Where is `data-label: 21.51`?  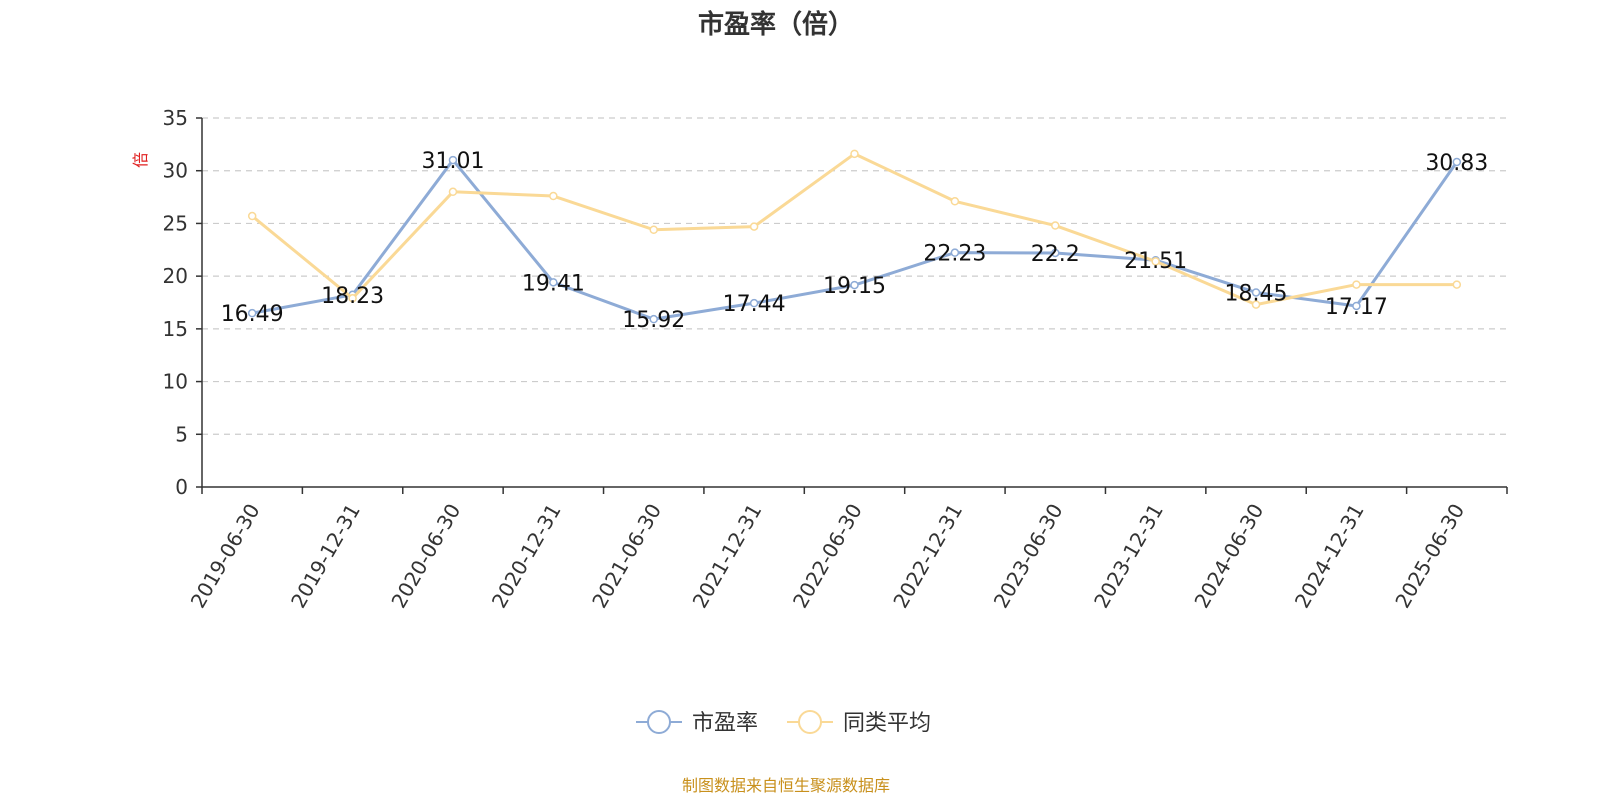 data-label: 21.51 is located at coordinates (1155, 261).